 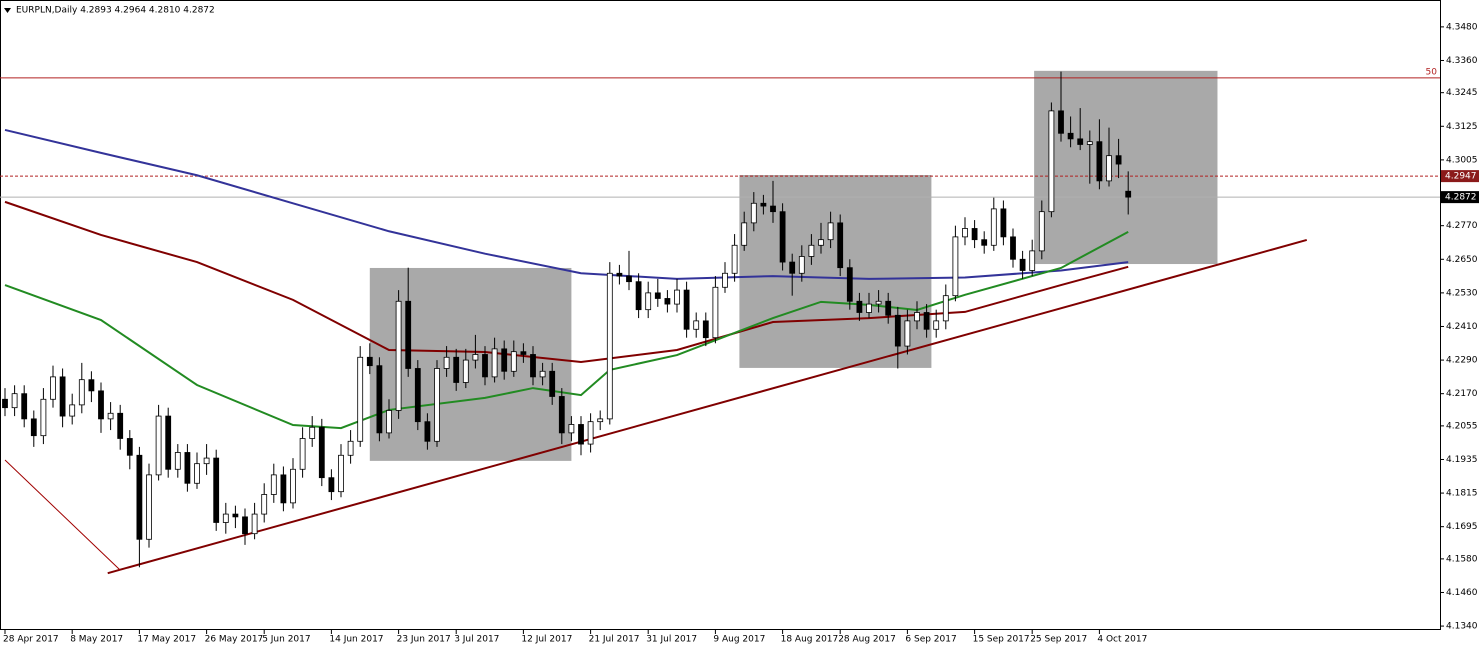 What do you see at coordinates (356, 640) in the screenshot?
I see `x-tick-label: 14 Jun 2017` at bounding box center [356, 640].